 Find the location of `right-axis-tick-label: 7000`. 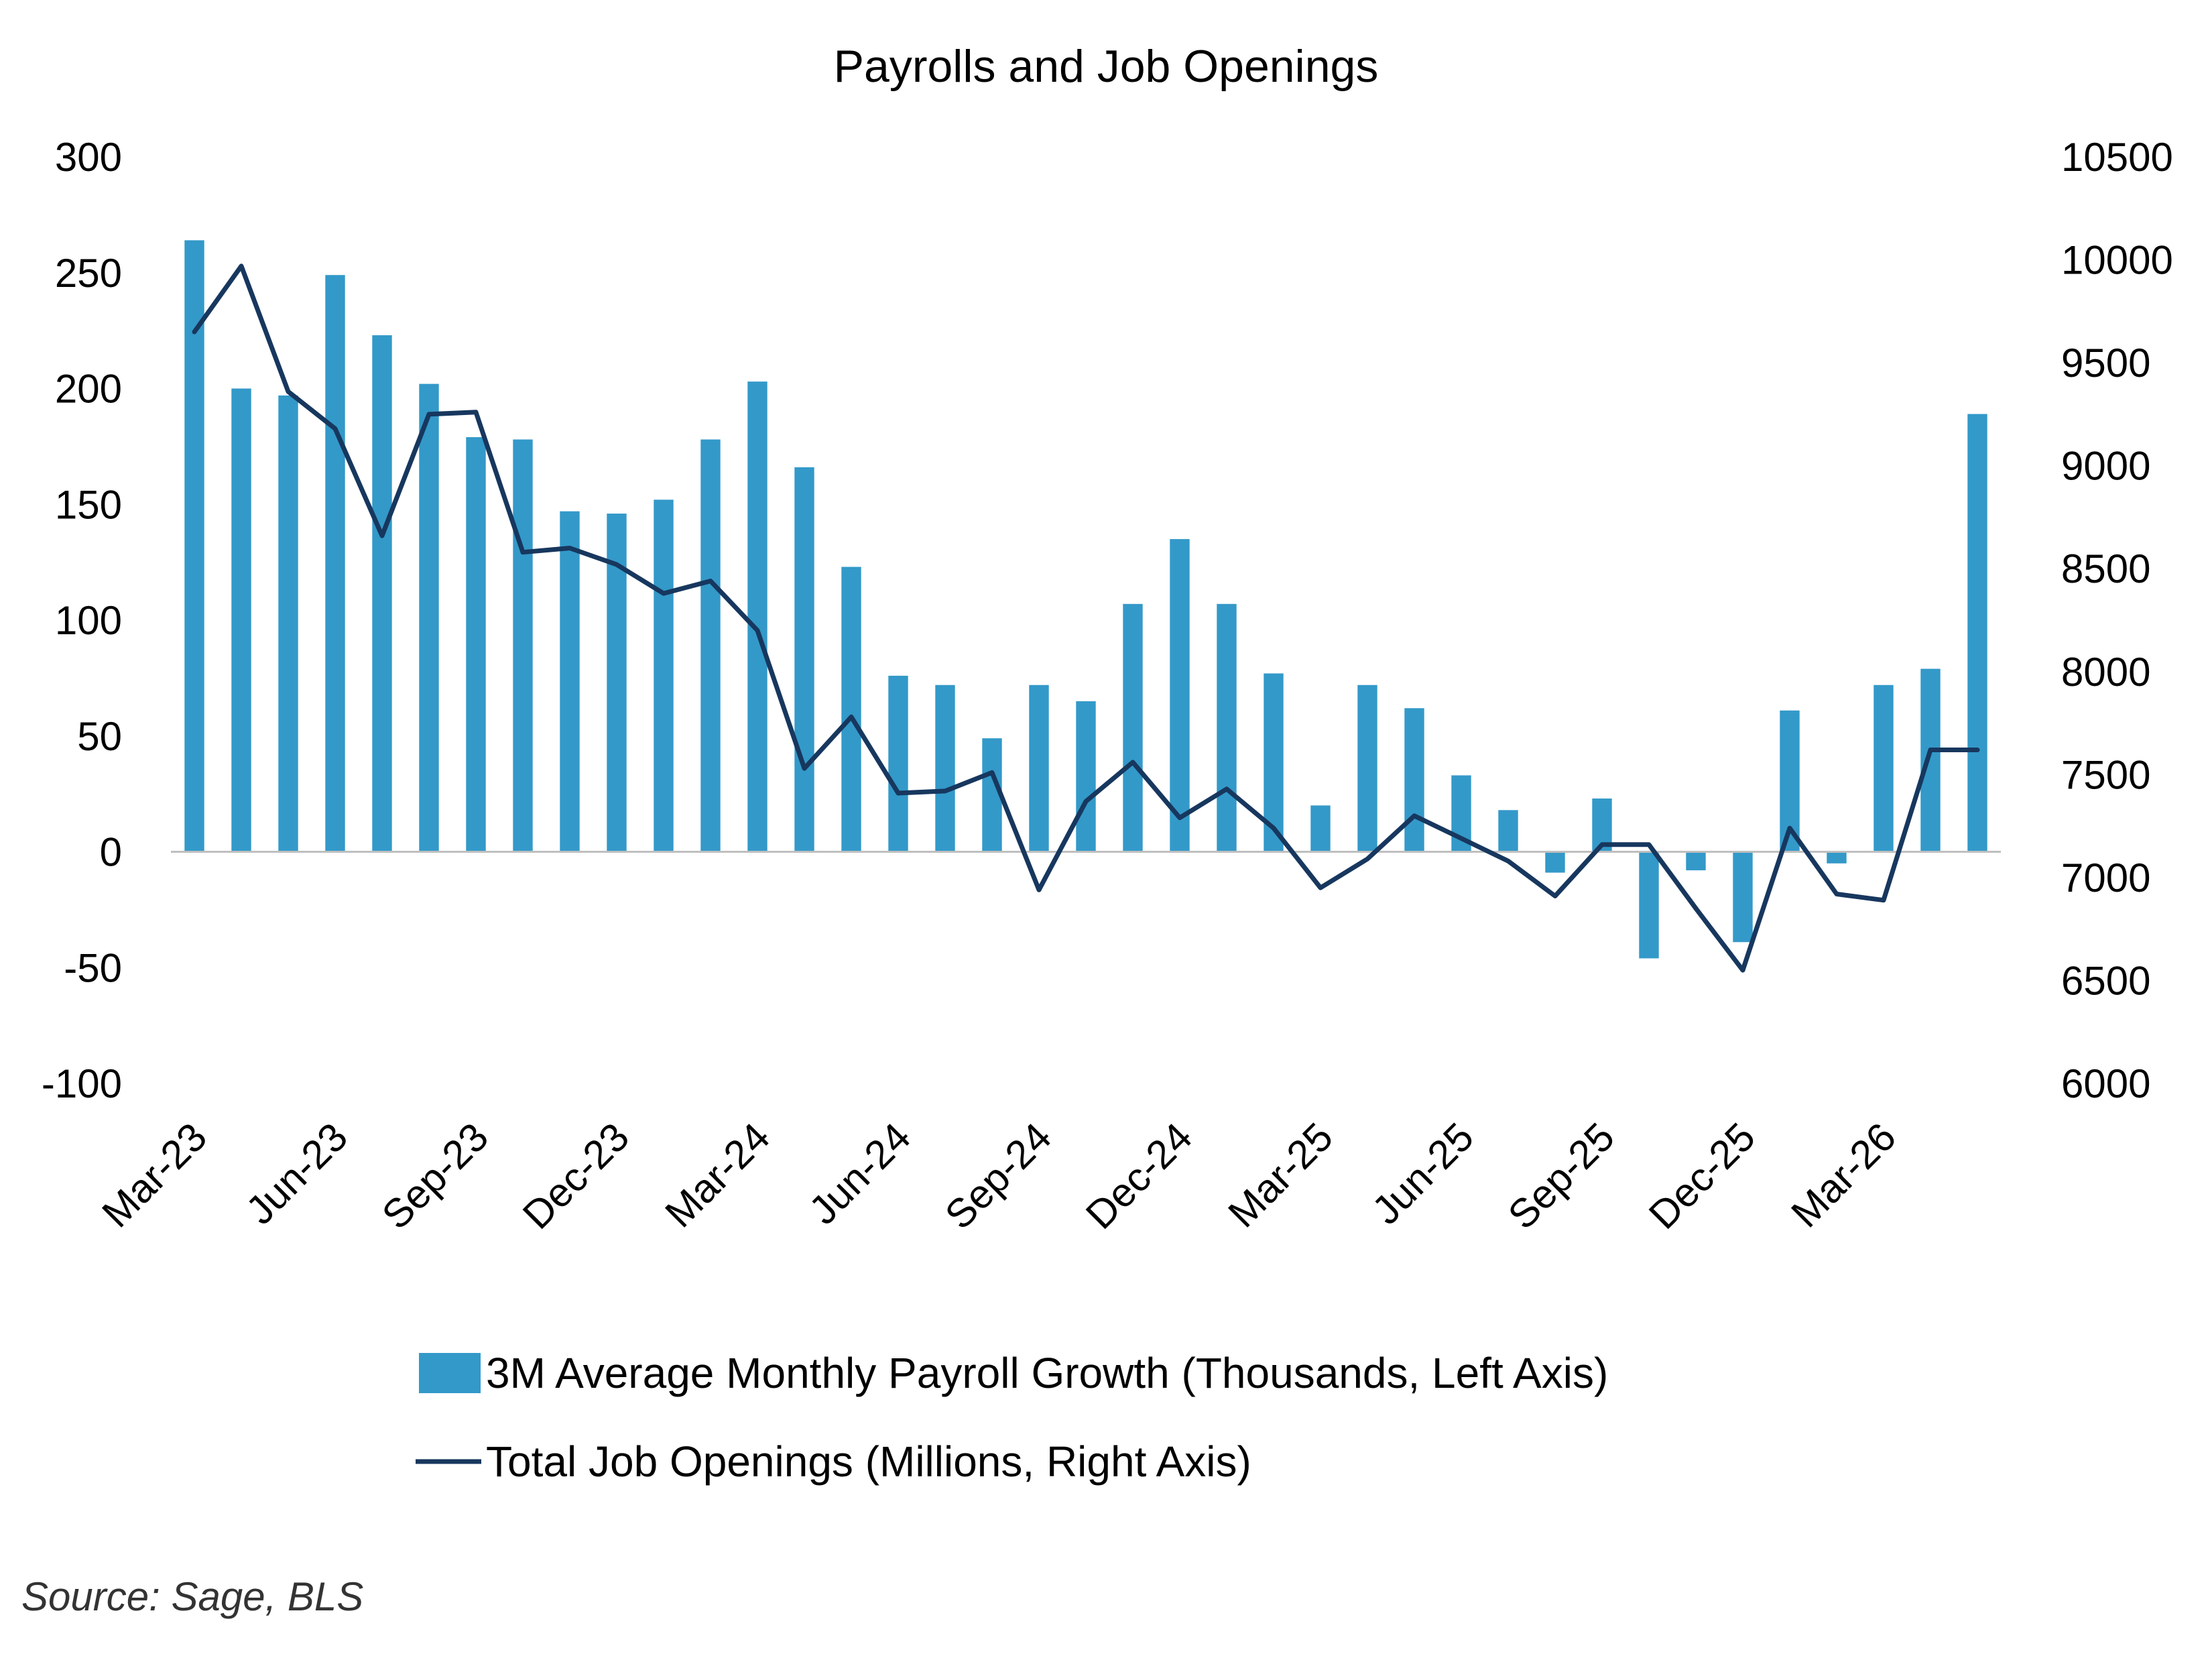

right-axis-tick-label: 7000 is located at coordinates (2105, 878).